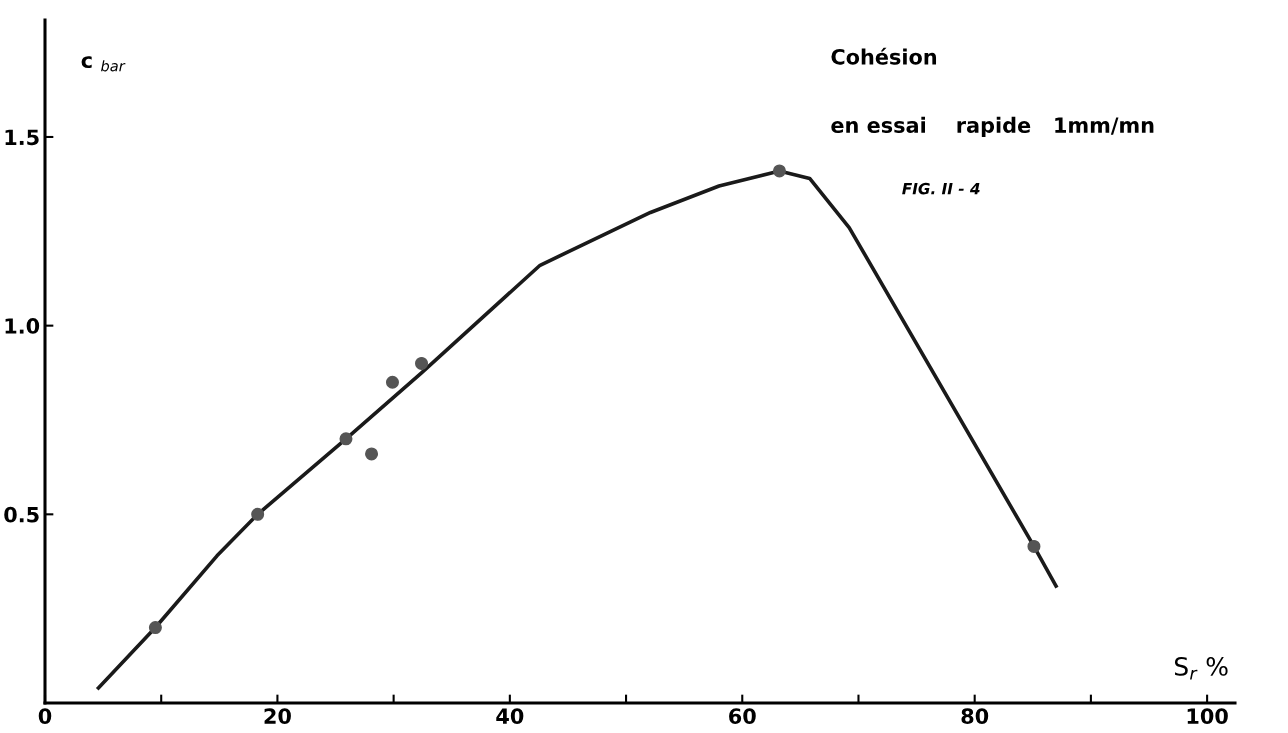 The height and width of the screenshot is (733, 1288). What do you see at coordinates (992, 127) in the screenshot?
I see `text: en essai rapide 1mm/mn` at bounding box center [992, 127].